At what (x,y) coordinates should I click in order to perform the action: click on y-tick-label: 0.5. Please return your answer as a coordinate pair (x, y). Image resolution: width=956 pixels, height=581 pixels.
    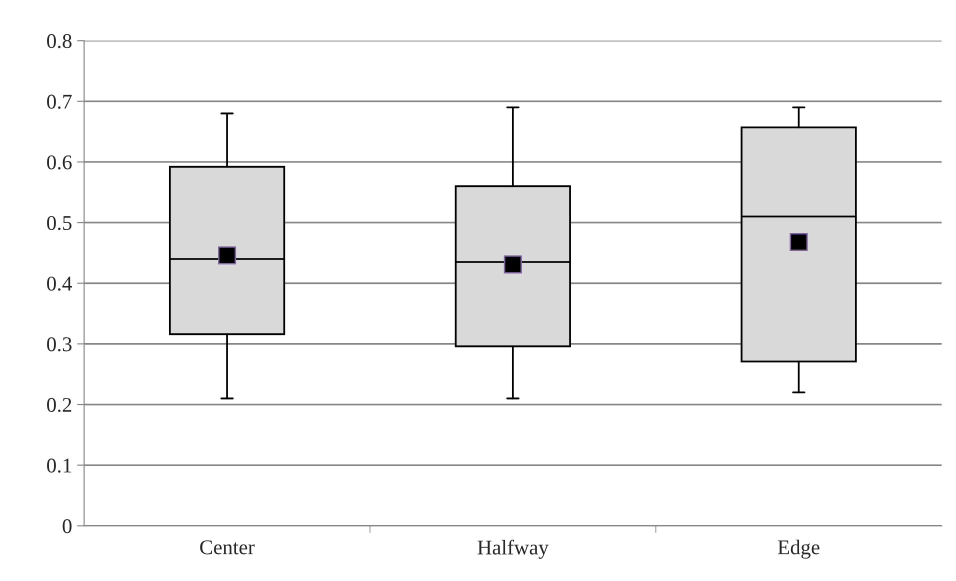
    Looking at the image, I should click on (59, 223).